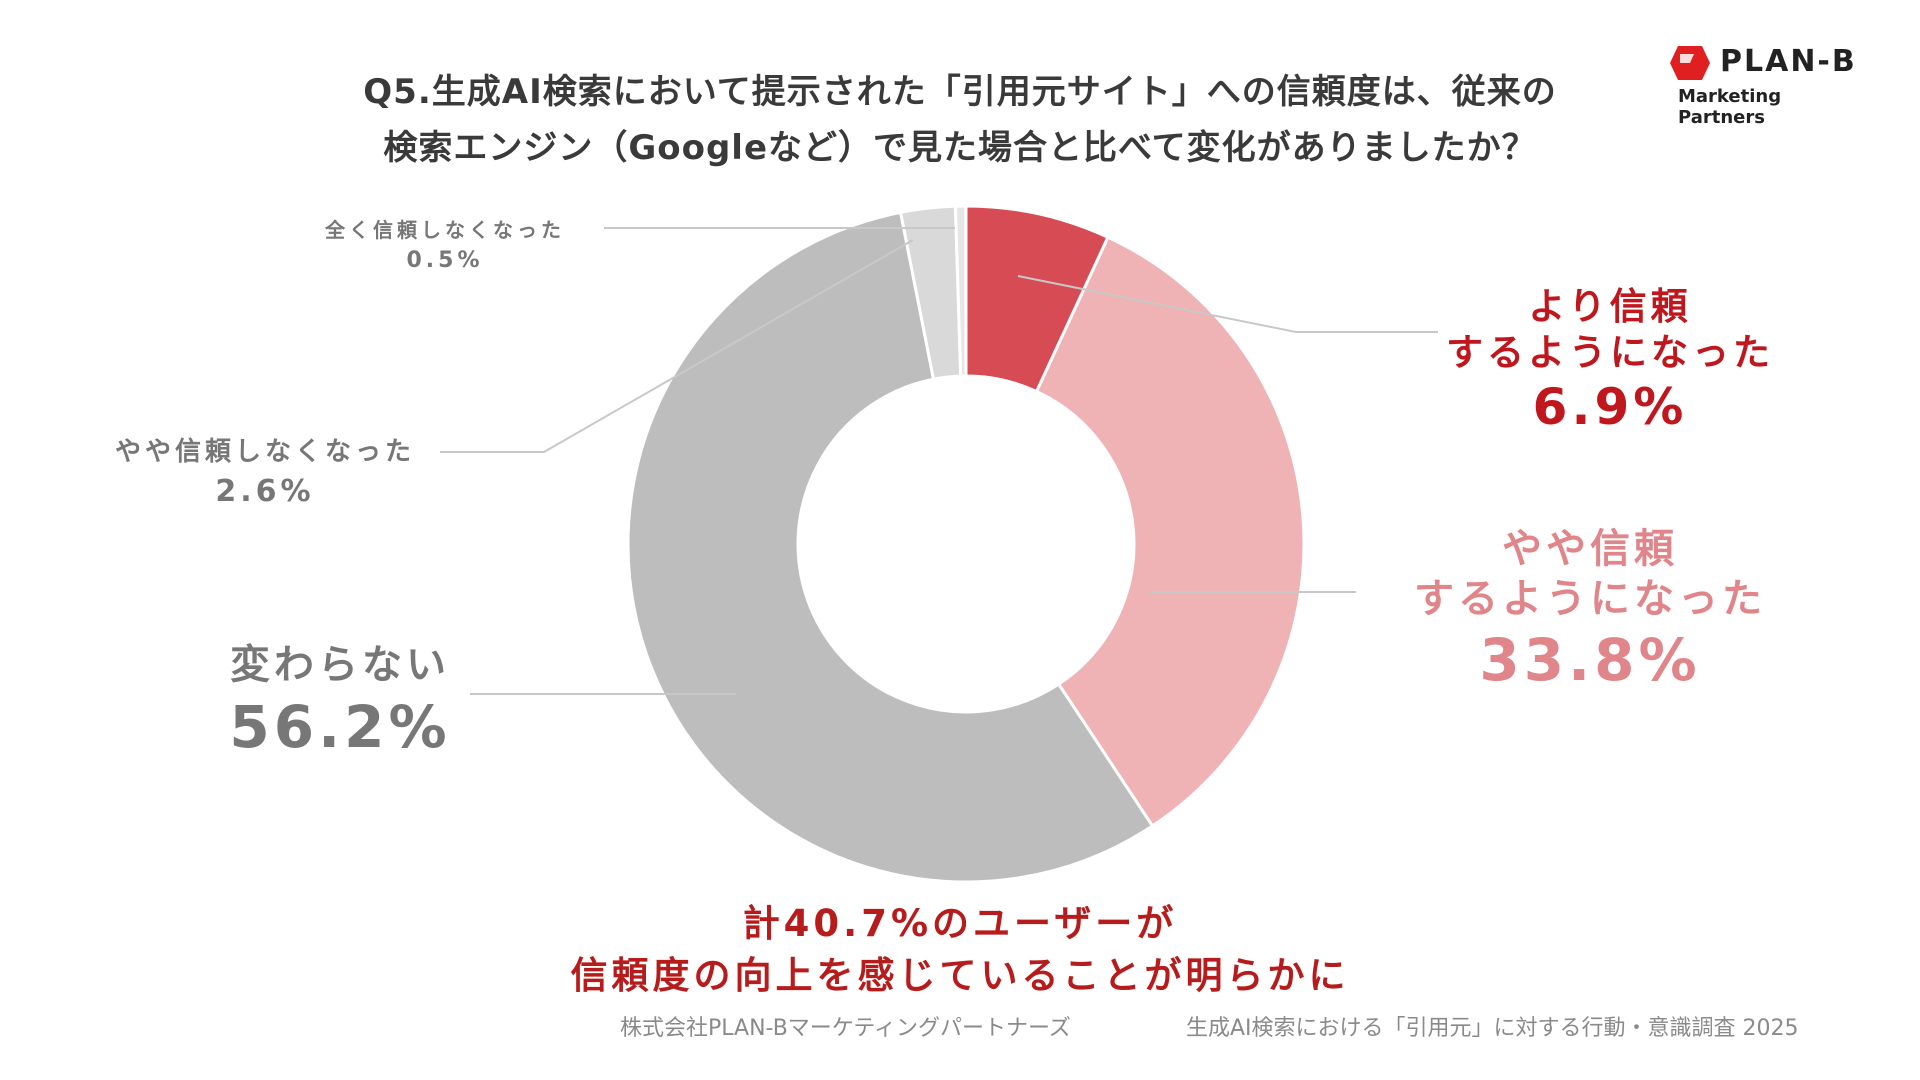 The image size is (1920, 1080). Describe the element at coordinates (1610, 352) in the screenshot. I see `label-more-trust-line2: するようになった` at that location.